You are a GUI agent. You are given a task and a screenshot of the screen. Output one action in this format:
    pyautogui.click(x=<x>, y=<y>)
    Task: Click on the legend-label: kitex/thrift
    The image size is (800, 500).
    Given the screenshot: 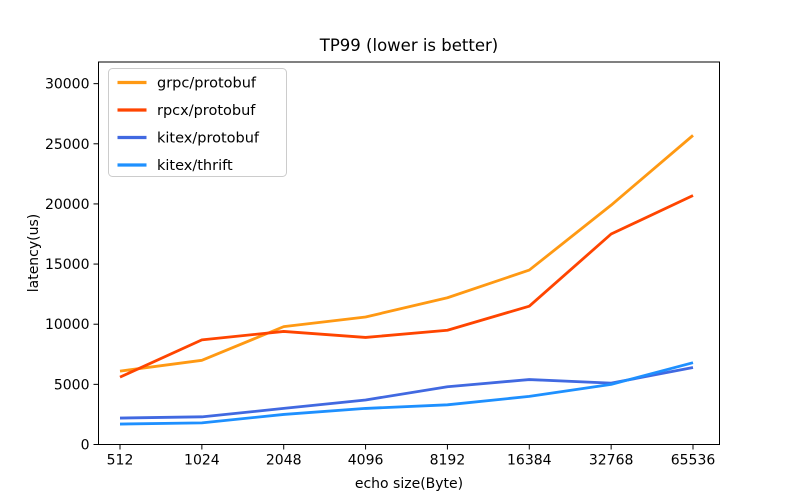 What is the action you would take?
    pyautogui.click(x=195, y=166)
    